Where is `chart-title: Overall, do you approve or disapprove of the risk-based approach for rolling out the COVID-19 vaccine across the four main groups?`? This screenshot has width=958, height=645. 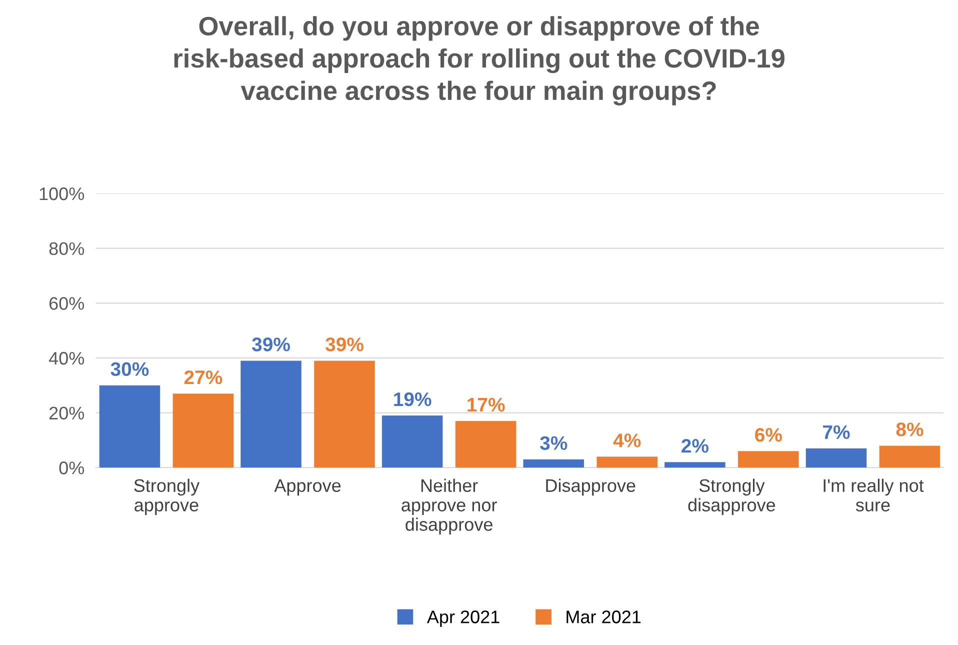 chart-title: Overall, do you approve or disapprove of the risk-based approach for rolling out the COVID-19 vaccine across the four main groups? is located at coordinates (479, 61).